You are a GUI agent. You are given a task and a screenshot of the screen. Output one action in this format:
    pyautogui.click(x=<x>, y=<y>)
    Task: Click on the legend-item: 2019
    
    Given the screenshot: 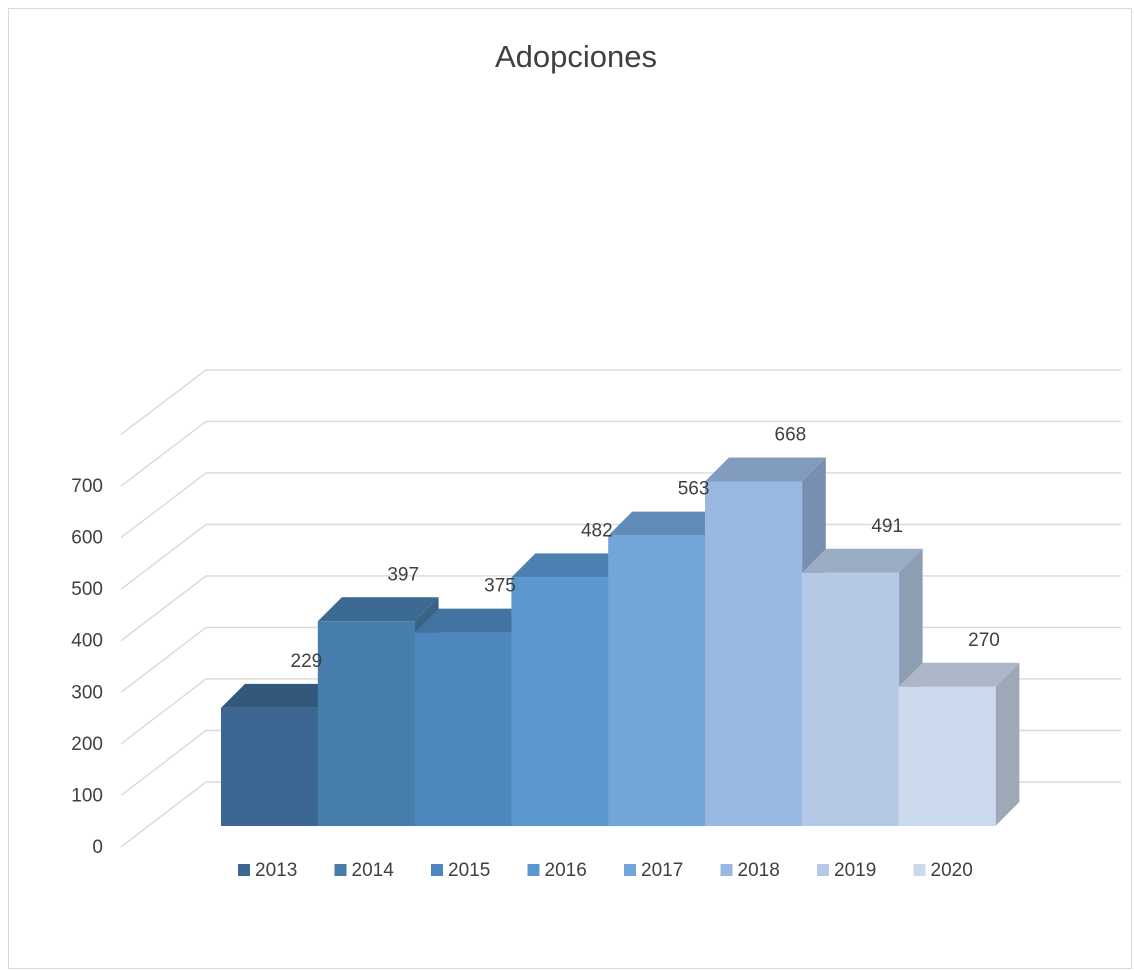 What is the action you would take?
    pyautogui.click(x=846, y=870)
    